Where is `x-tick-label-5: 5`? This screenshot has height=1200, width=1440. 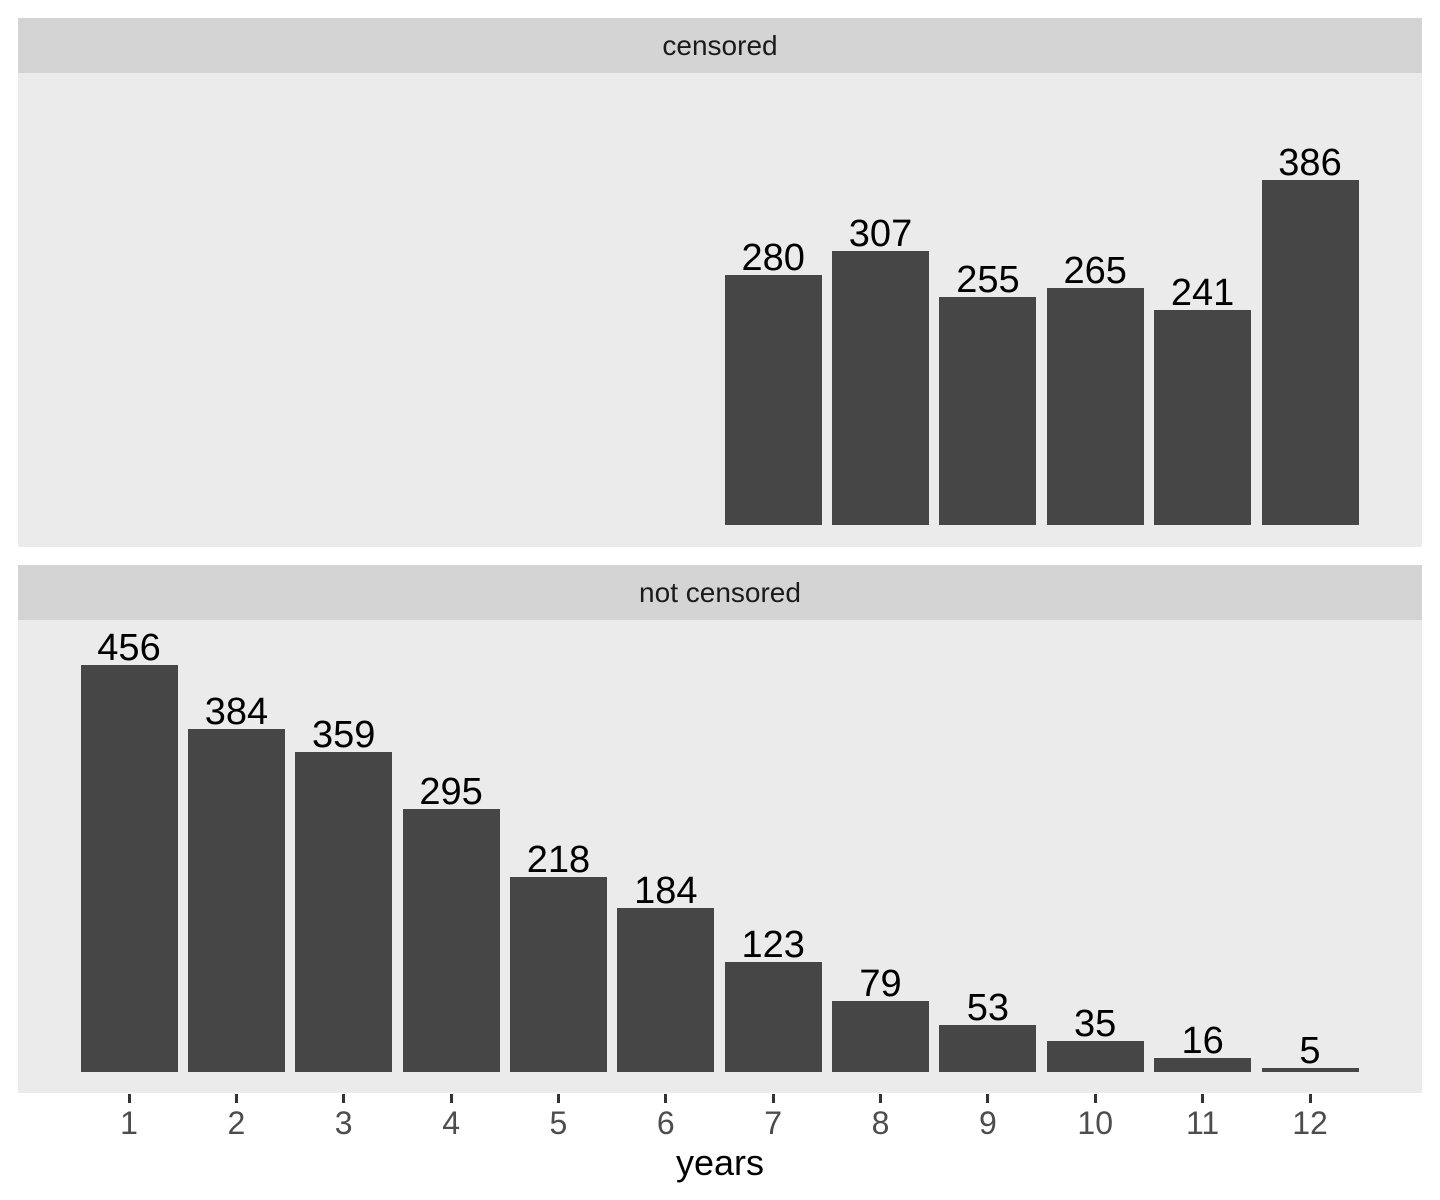 x-tick-label-5: 5 is located at coordinates (558, 1123).